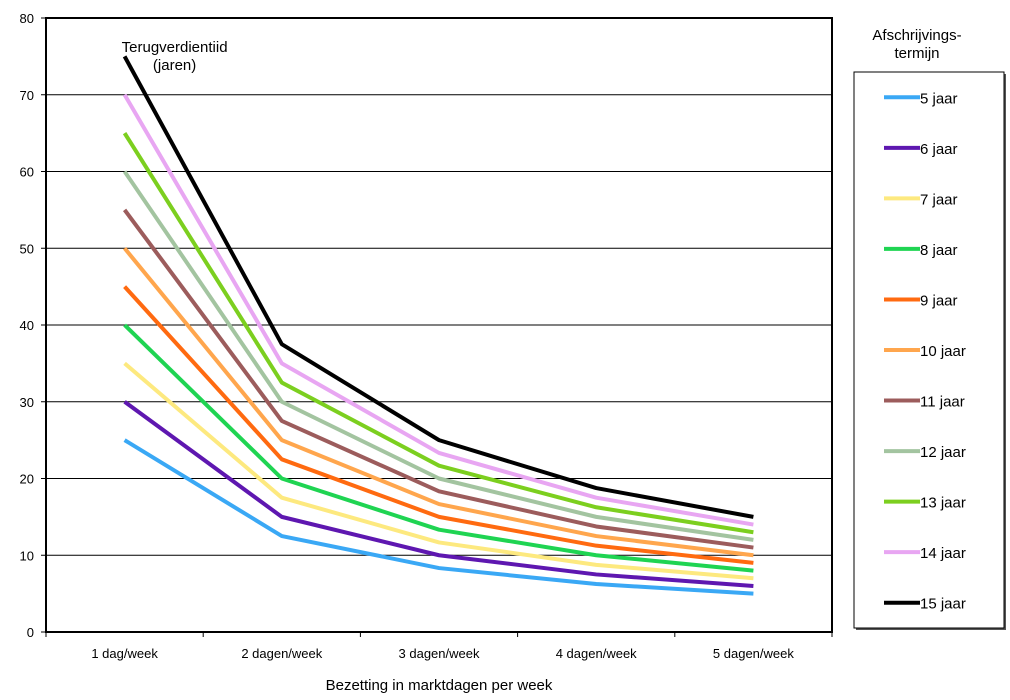 This screenshot has height=700, width=1010. What do you see at coordinates (596, 653) in the screenshot?
I see `x-tick-label: 4 dagen/week` at bounding box center [596, 653].